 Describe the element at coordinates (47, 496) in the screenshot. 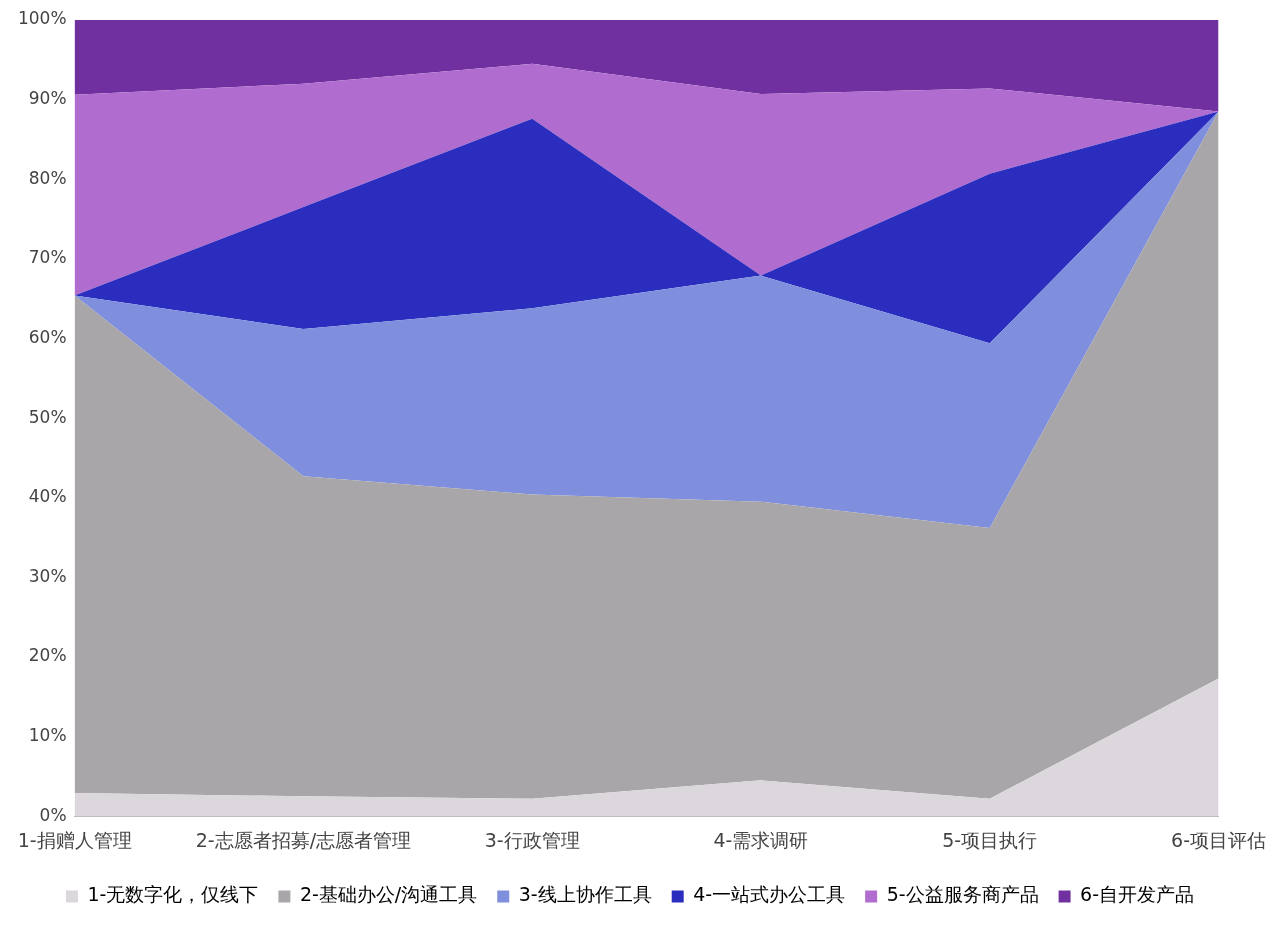

I see `y-tick-label: 40%` at that location.